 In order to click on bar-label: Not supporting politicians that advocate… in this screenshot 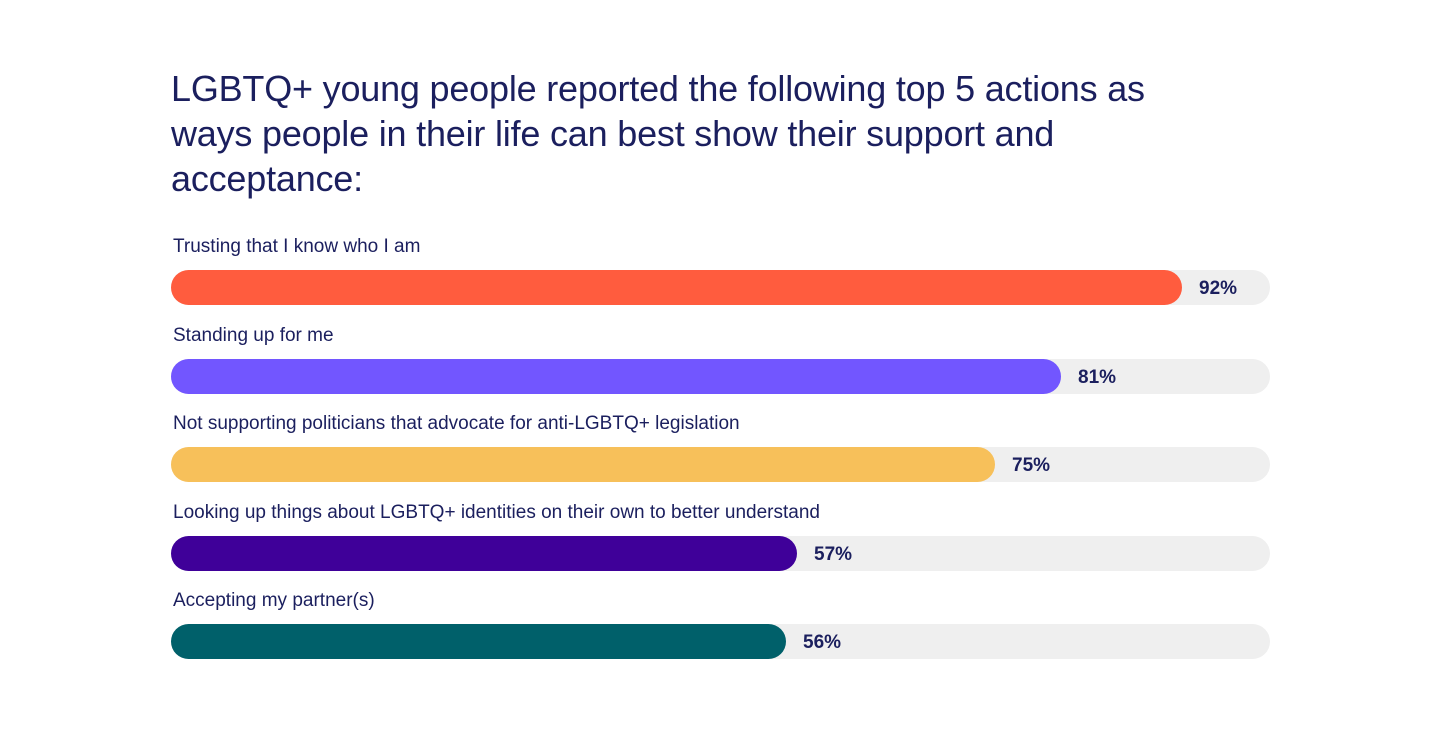, I will do `click(456, 423)`.